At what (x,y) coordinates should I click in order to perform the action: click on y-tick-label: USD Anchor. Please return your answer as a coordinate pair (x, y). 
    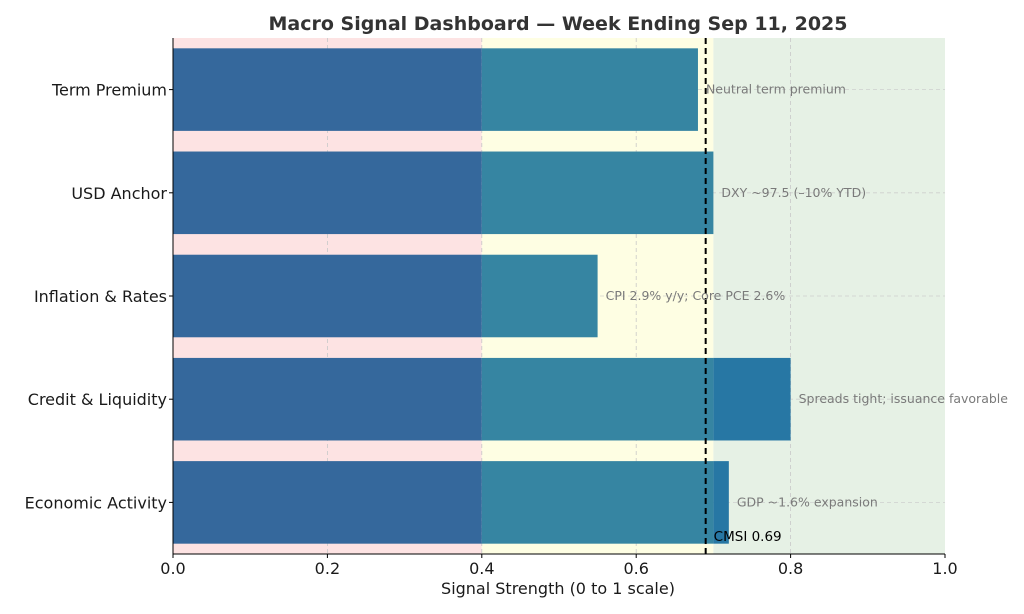
    Looking at the image, I should click on (119, 193).